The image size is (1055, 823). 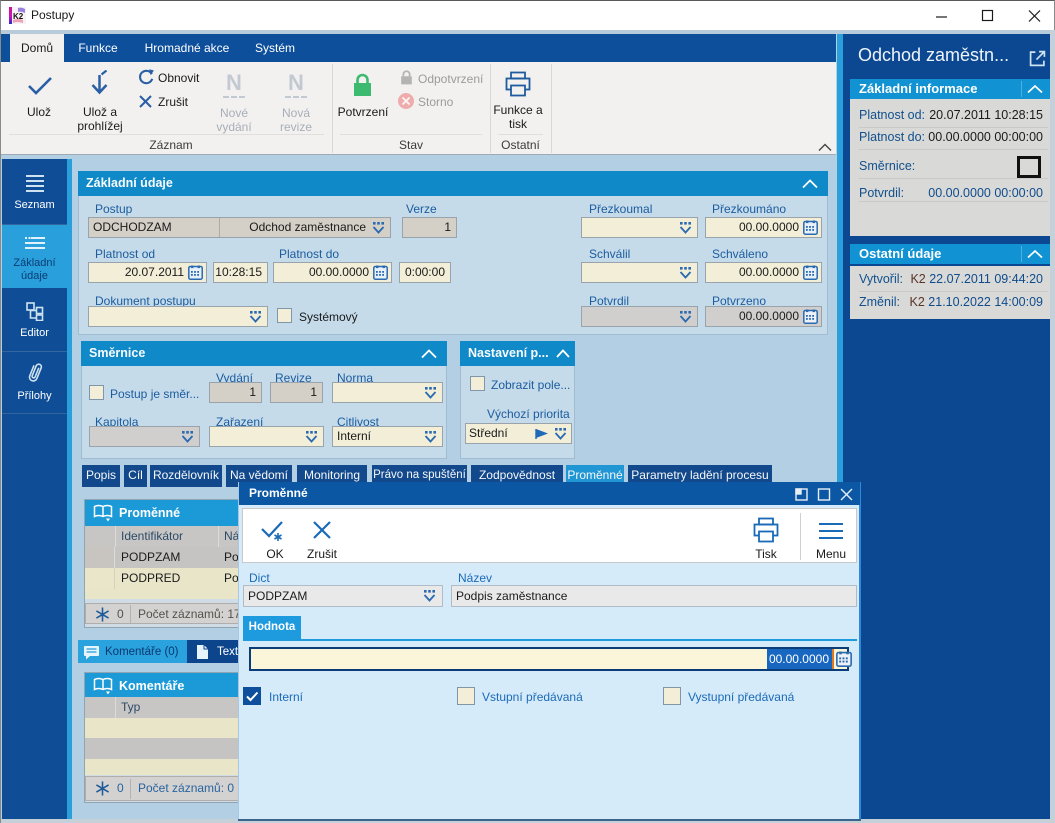 I want to click on svg-text: K2, so click(x=18, y=16).